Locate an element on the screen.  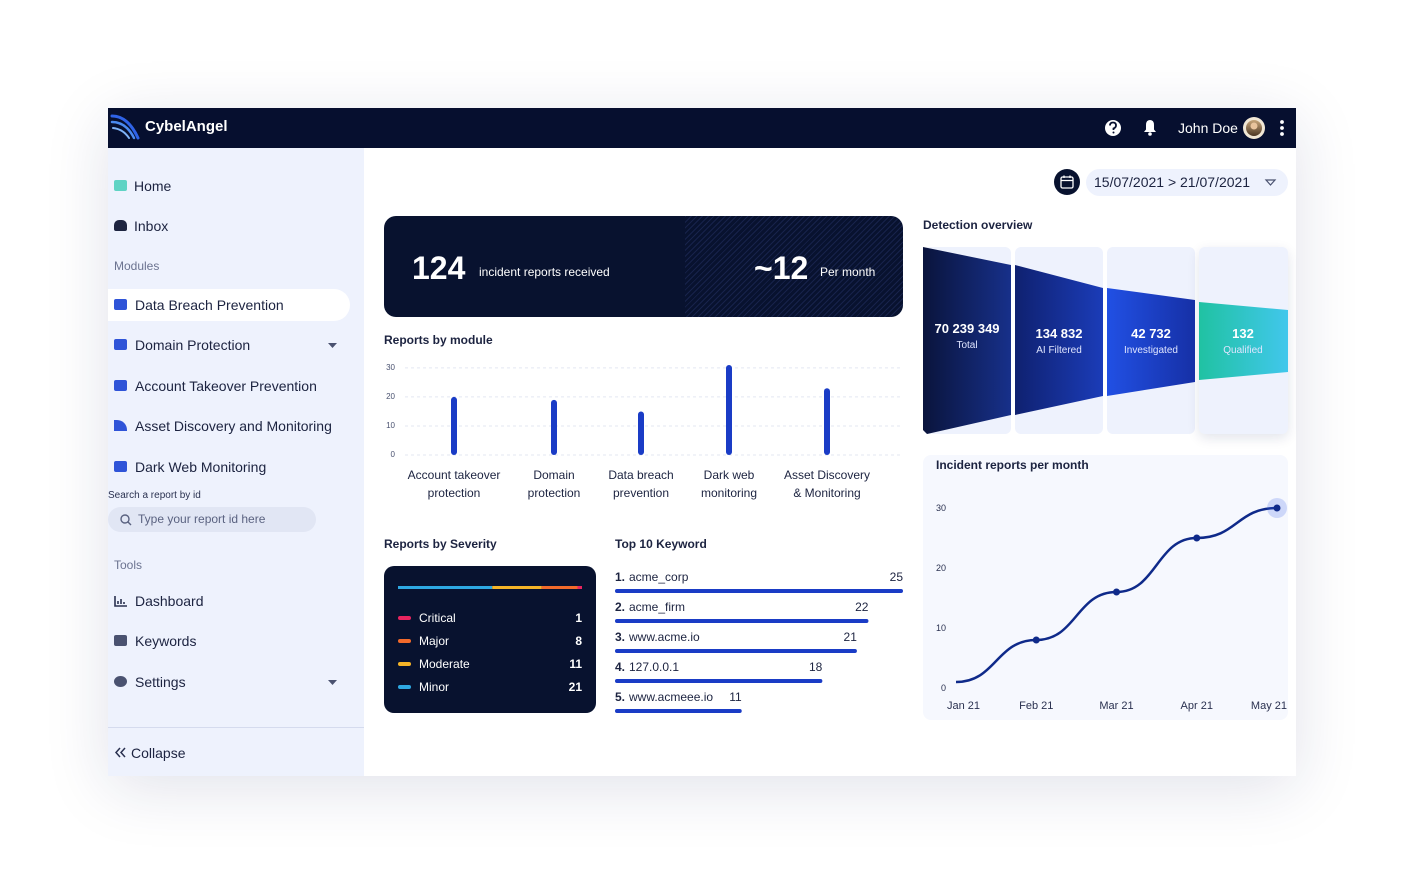
y-tick-label: 20 is located at coordinates (940, 568).